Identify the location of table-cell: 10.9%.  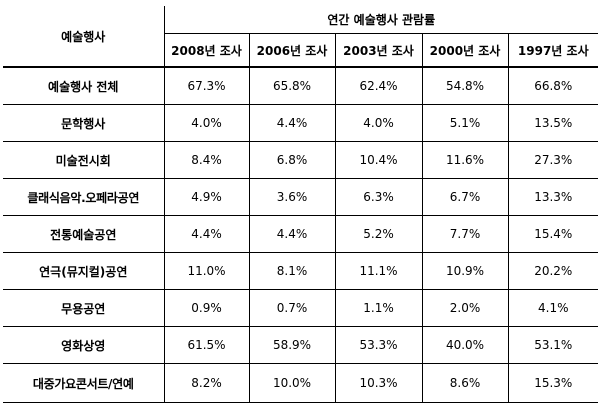
(464, 271).